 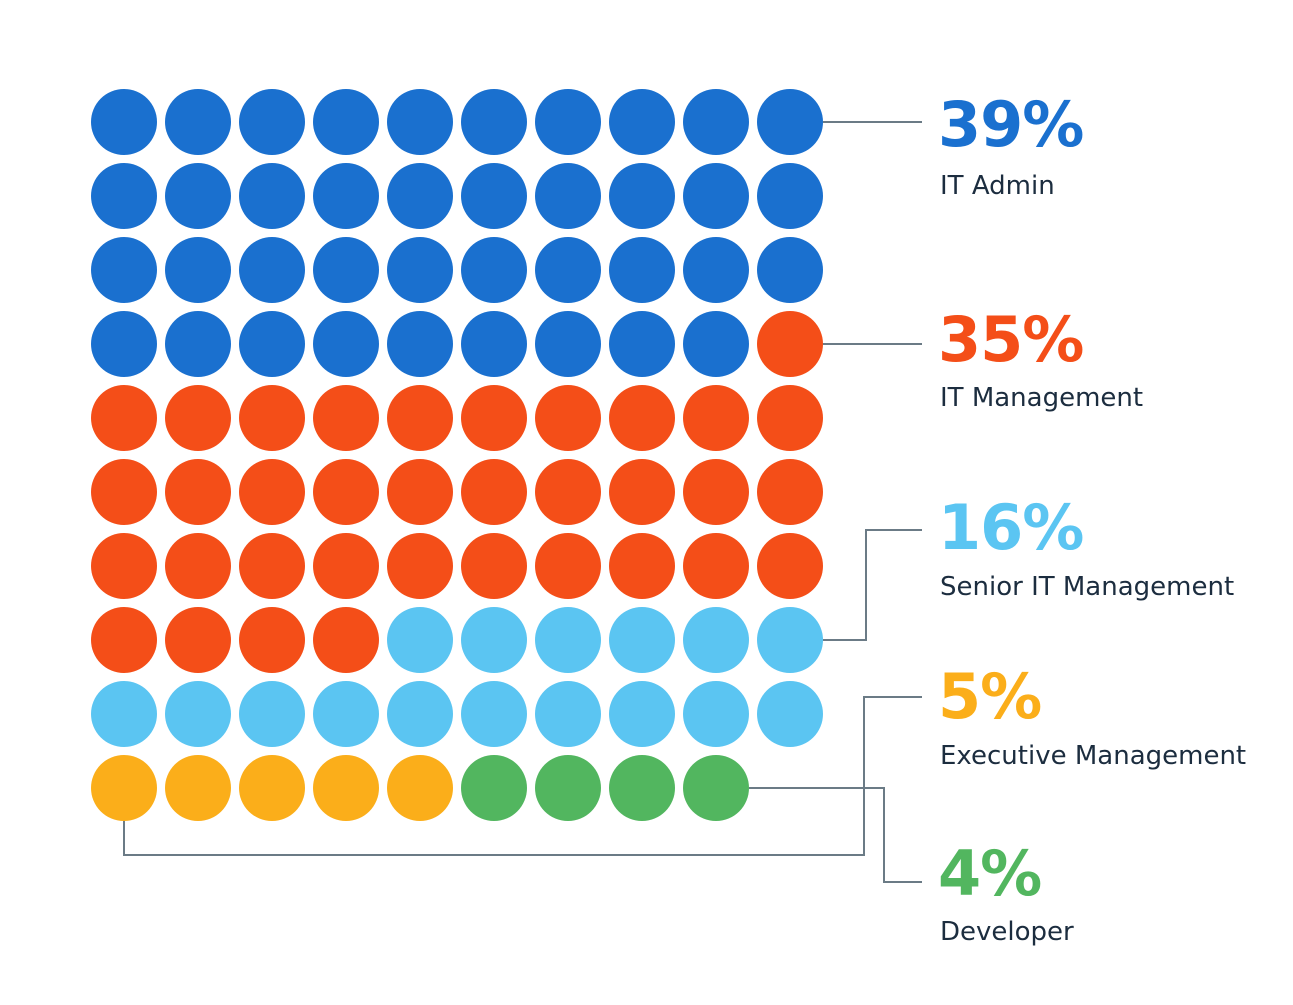 What do you see at coordinates (872, 585) in the screenshot?
I see `connector-senior-it-management` at bounding box center [872, 585].